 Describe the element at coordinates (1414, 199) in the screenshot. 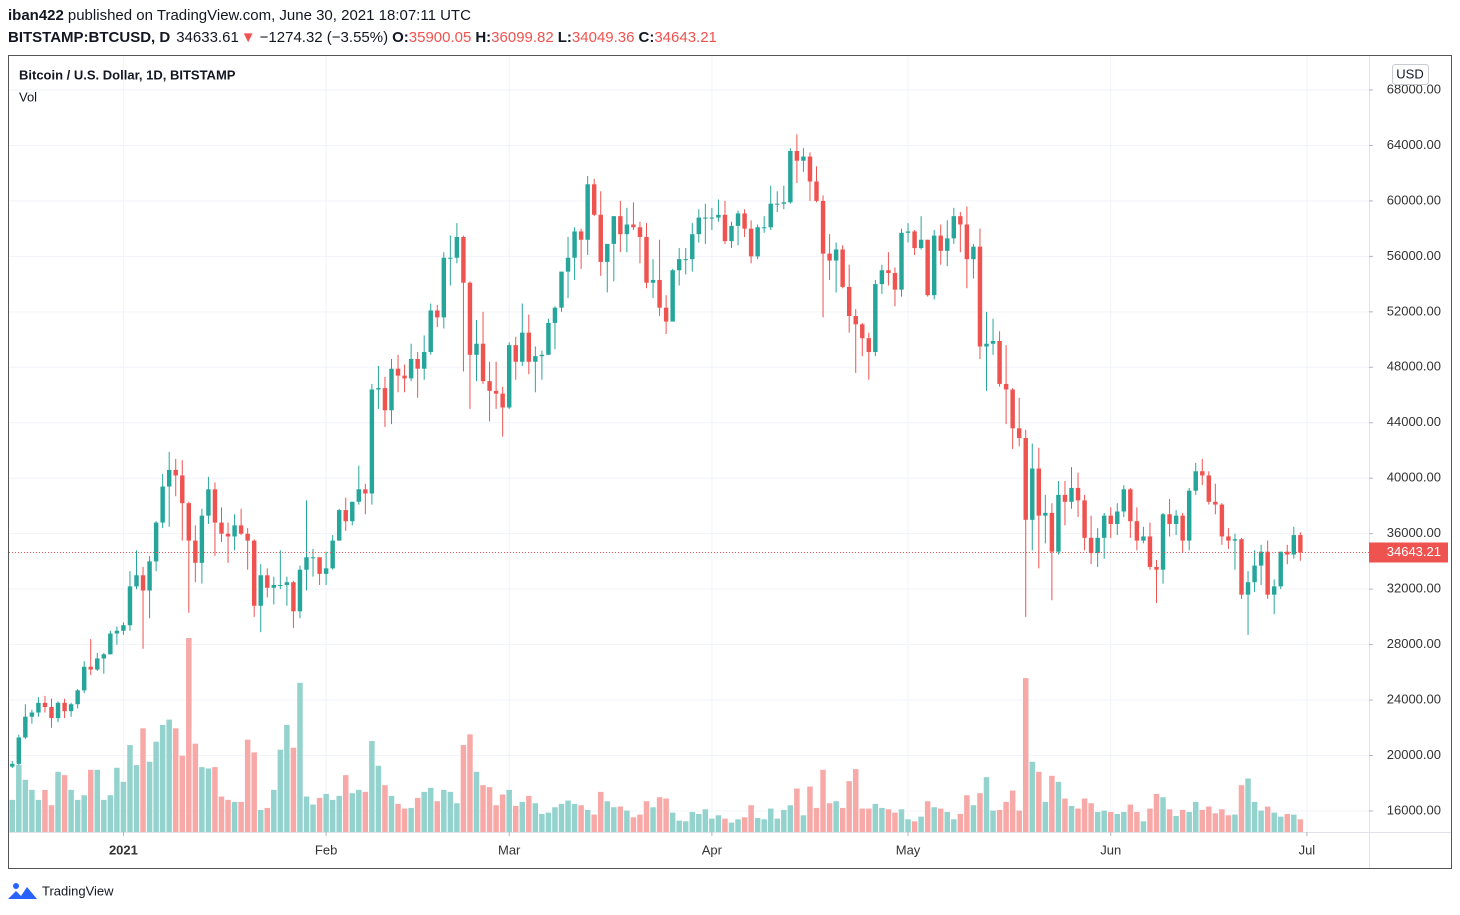

I see `y-tick-label: 60000.00` at that location.